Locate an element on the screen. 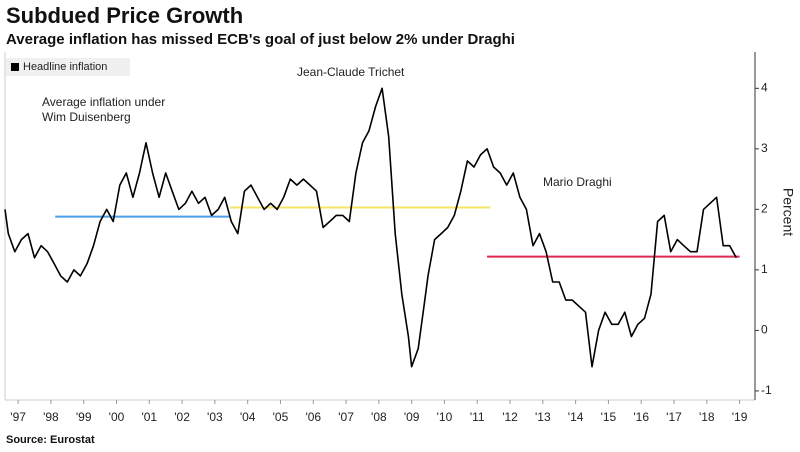 This screenshot has height=452, width=800. x-tick-label: '12 is located at coordinates (510, 417).